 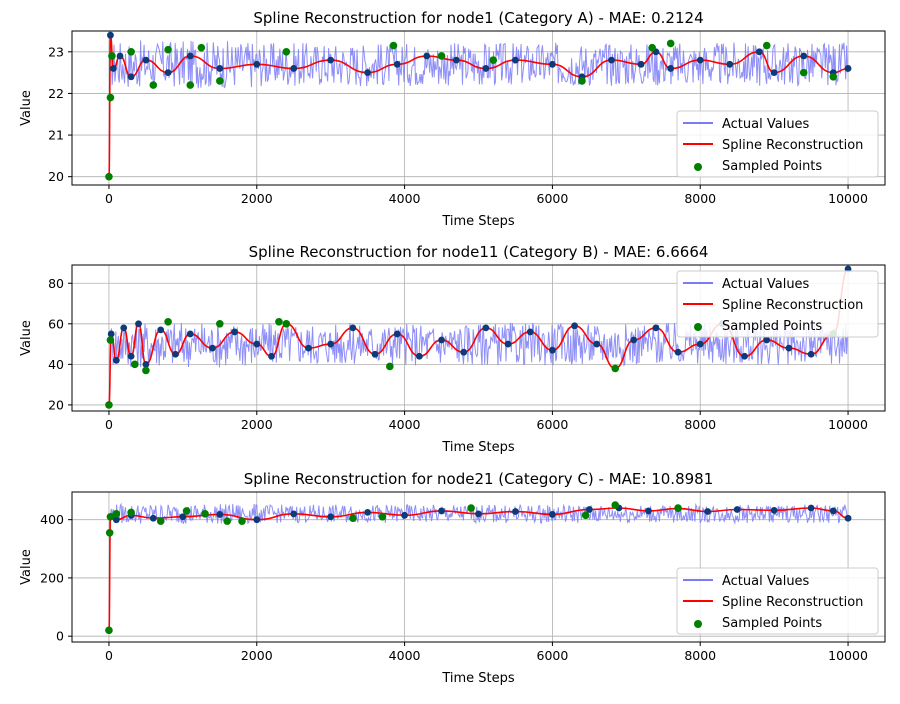 What do you see at coordinates (26, 338) in the screenshot?
I see `y-axis-label: Value` at bounding box center [26, 338].